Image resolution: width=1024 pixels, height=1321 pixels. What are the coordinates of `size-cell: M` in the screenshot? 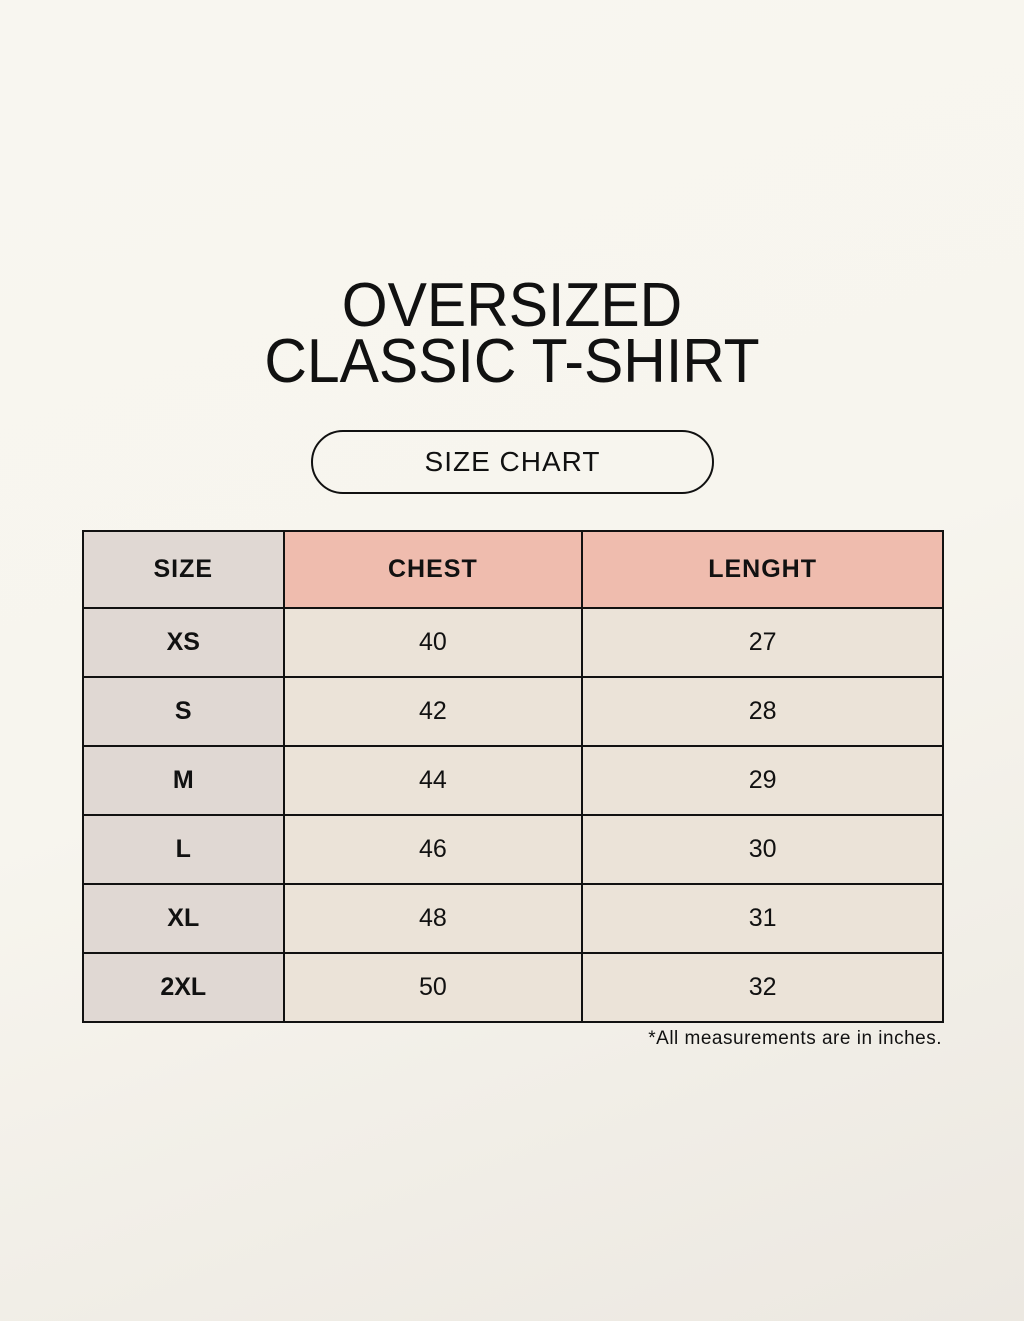 It's located at (183, 780).